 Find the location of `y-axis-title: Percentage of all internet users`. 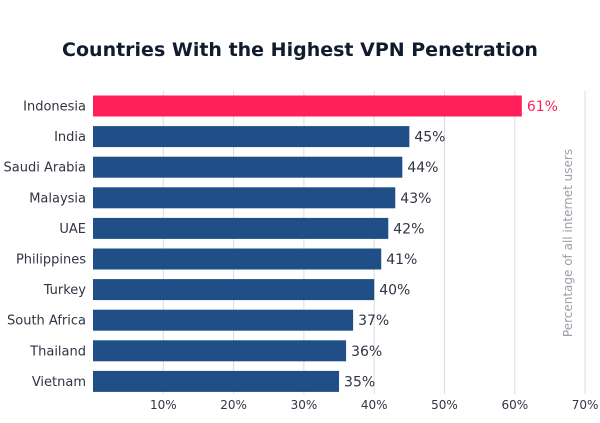

y-axis-title: Percentage of all internet users is located at coordinates (568, 243).